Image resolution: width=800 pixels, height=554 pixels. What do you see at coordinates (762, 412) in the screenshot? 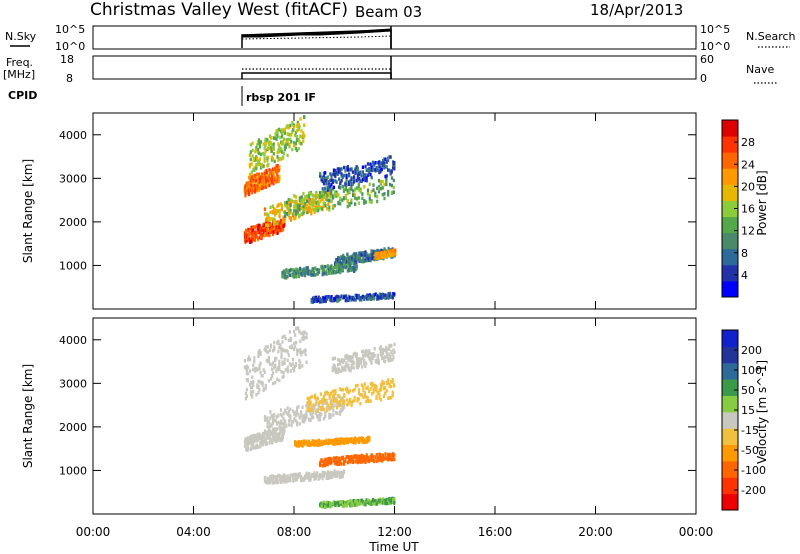
I see `velocity-colorbar-label: Velocity [m s^-1]` at bounding box center [762, 412].